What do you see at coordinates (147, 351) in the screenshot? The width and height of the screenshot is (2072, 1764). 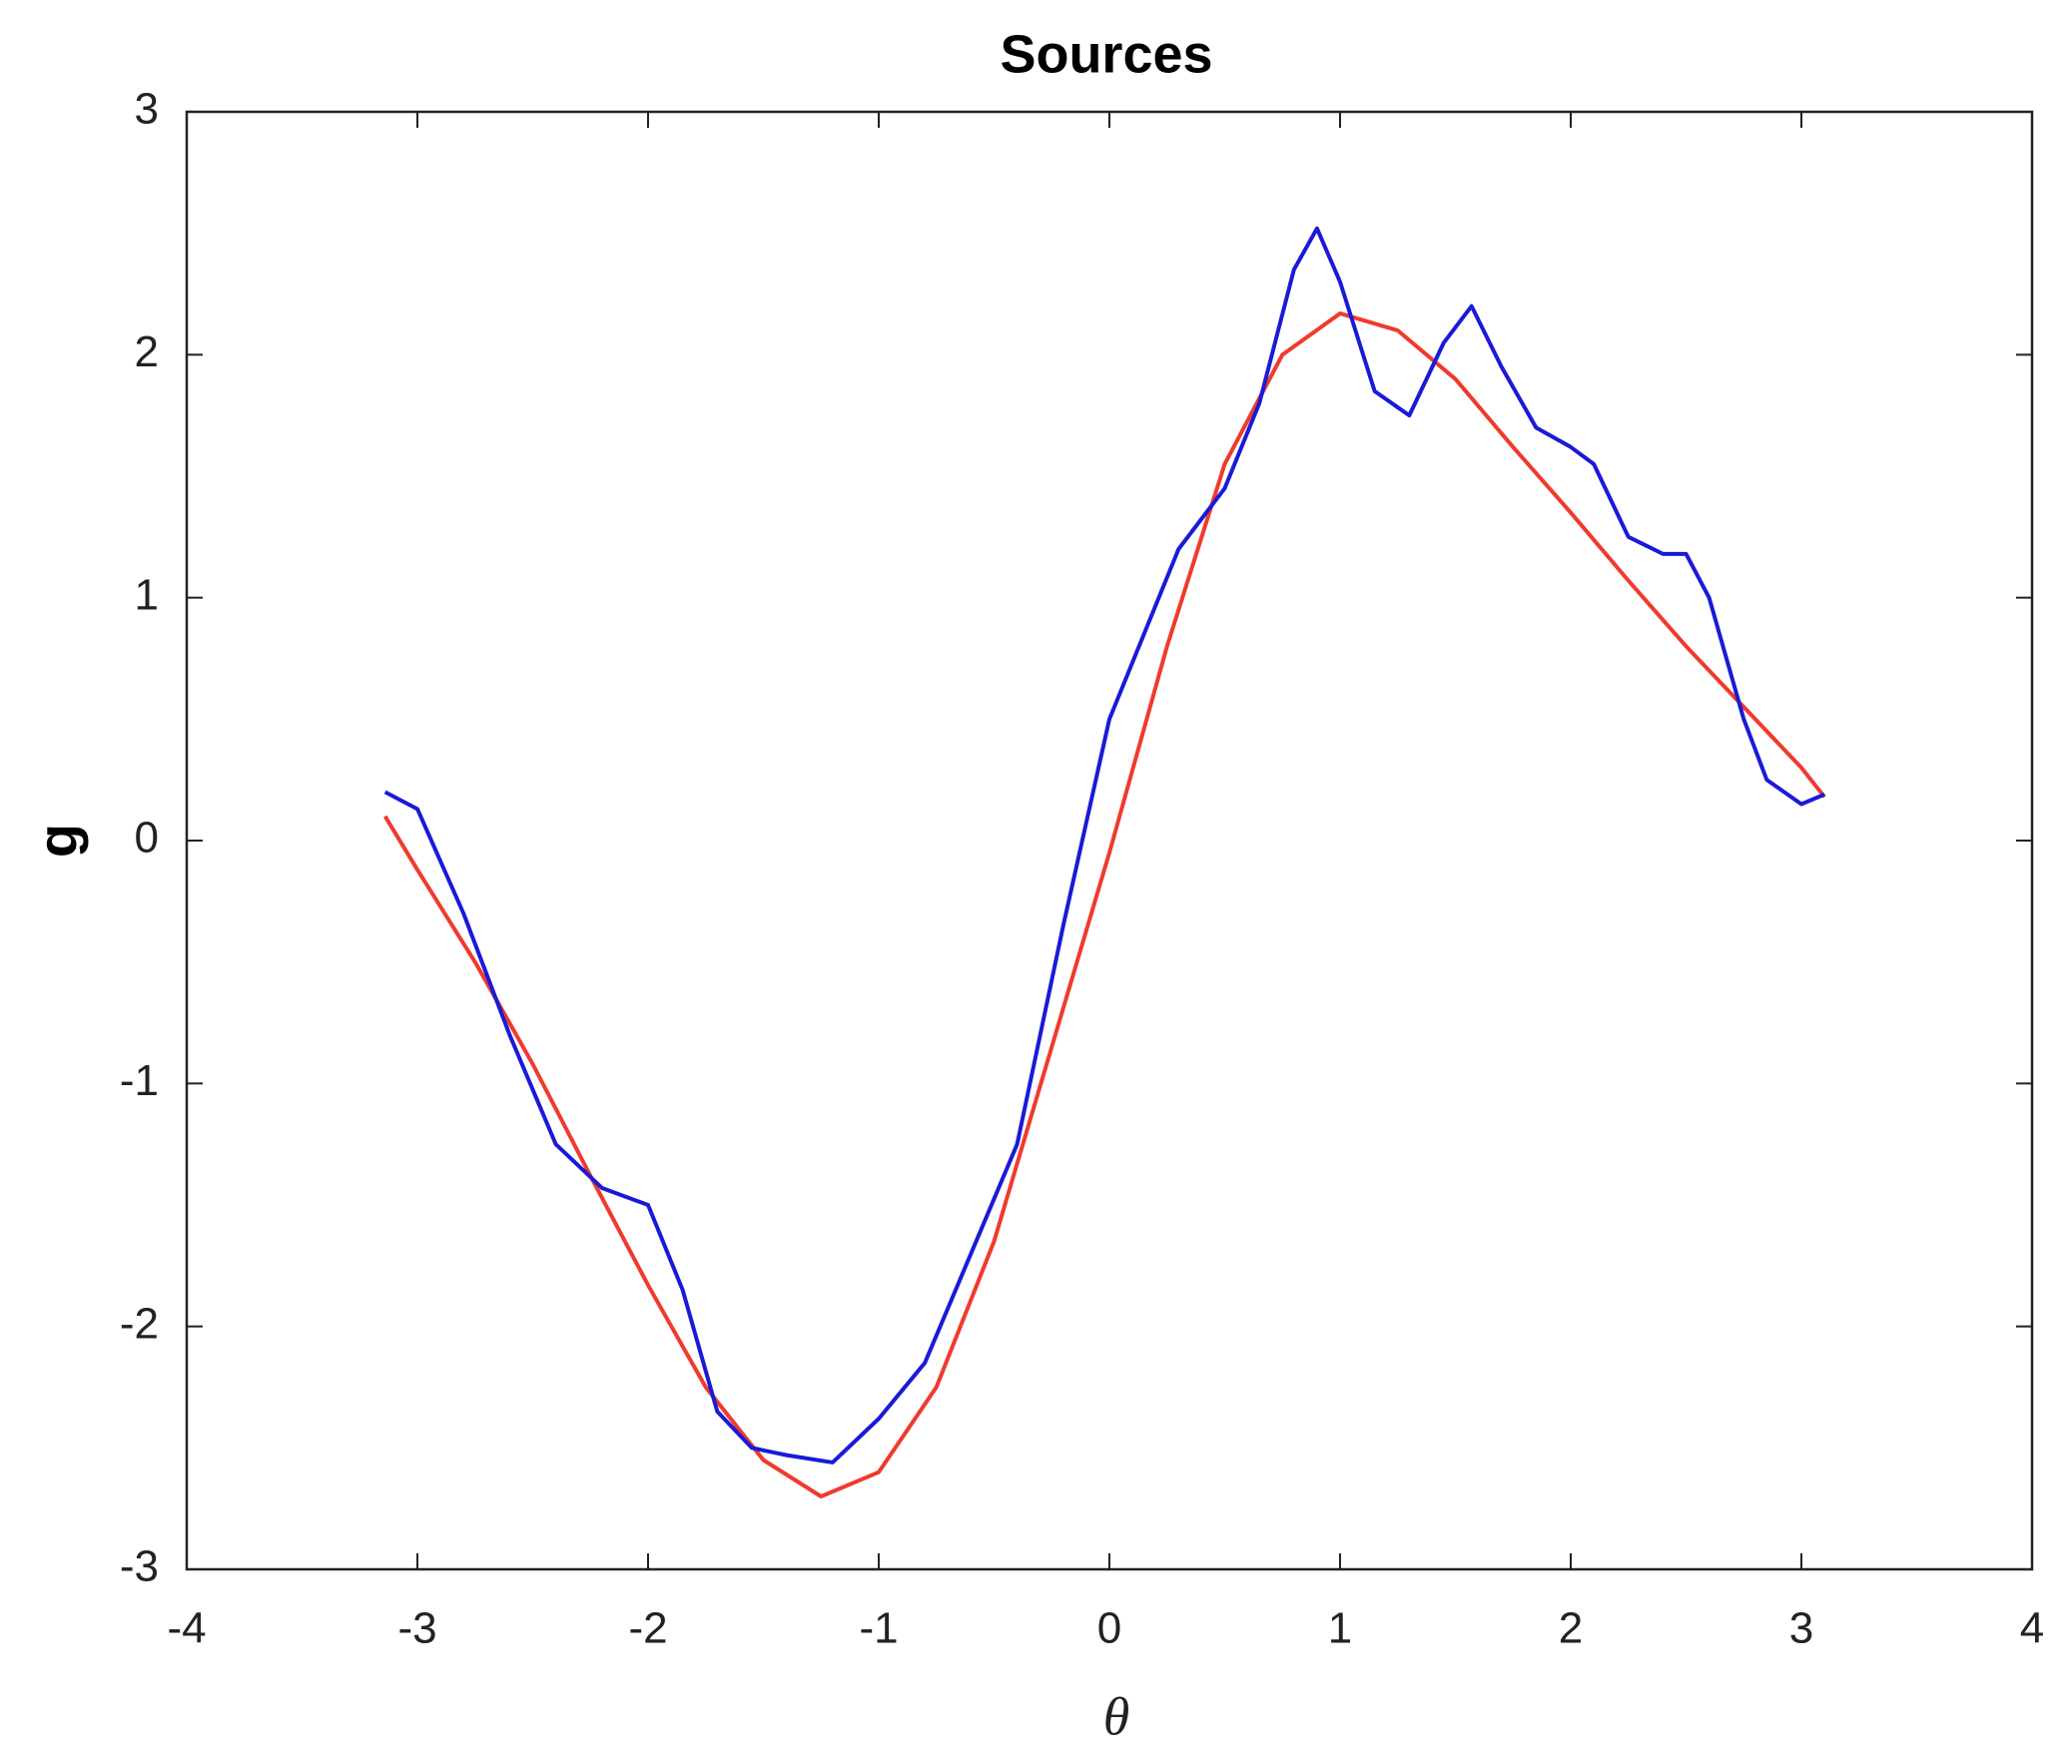 I see `y-tick-label: 2` at bounding box center [147, 351].